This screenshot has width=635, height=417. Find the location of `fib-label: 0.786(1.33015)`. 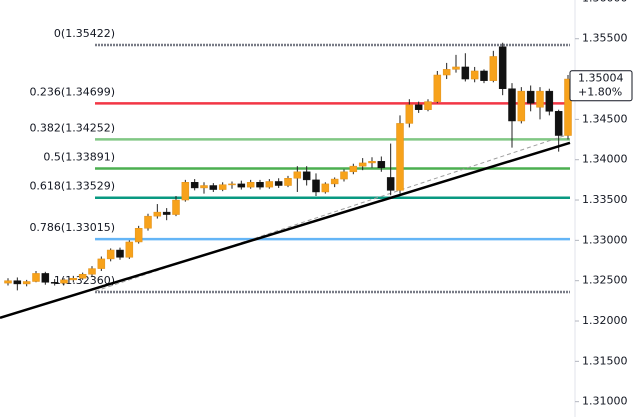

fib-label: 0.786(1.33015) is located at coordinates (72, 227).